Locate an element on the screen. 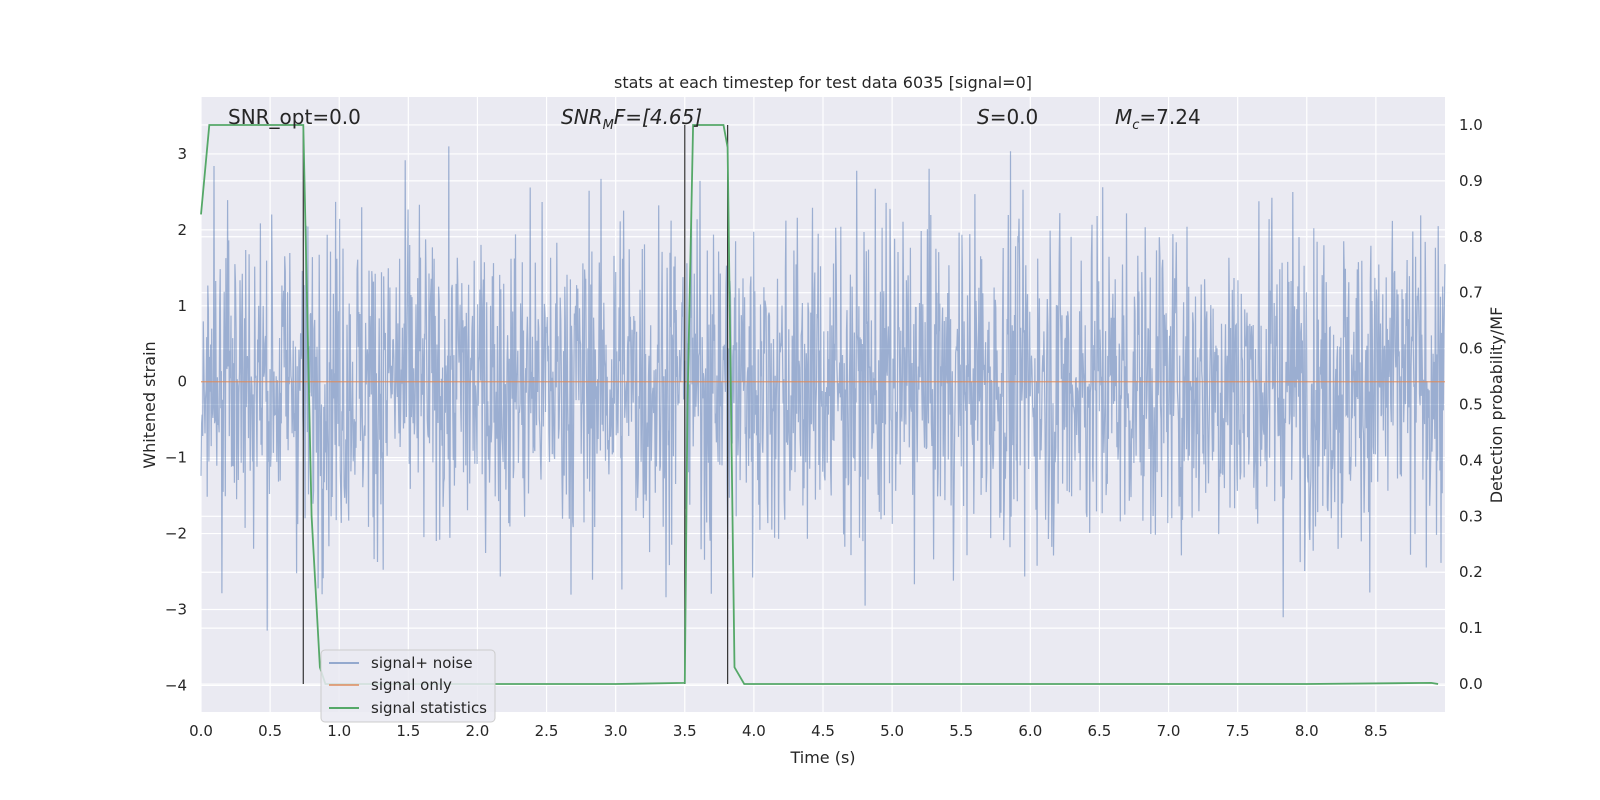 The height and width of the screenshot is (800, 1600). legend-label-signal: signal only is located at coordinates (411, 685).